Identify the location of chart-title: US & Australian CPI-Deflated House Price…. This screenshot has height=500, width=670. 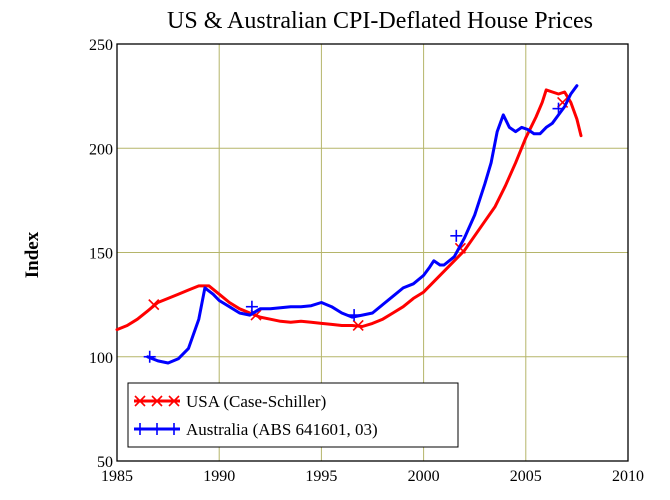
(380, 21).